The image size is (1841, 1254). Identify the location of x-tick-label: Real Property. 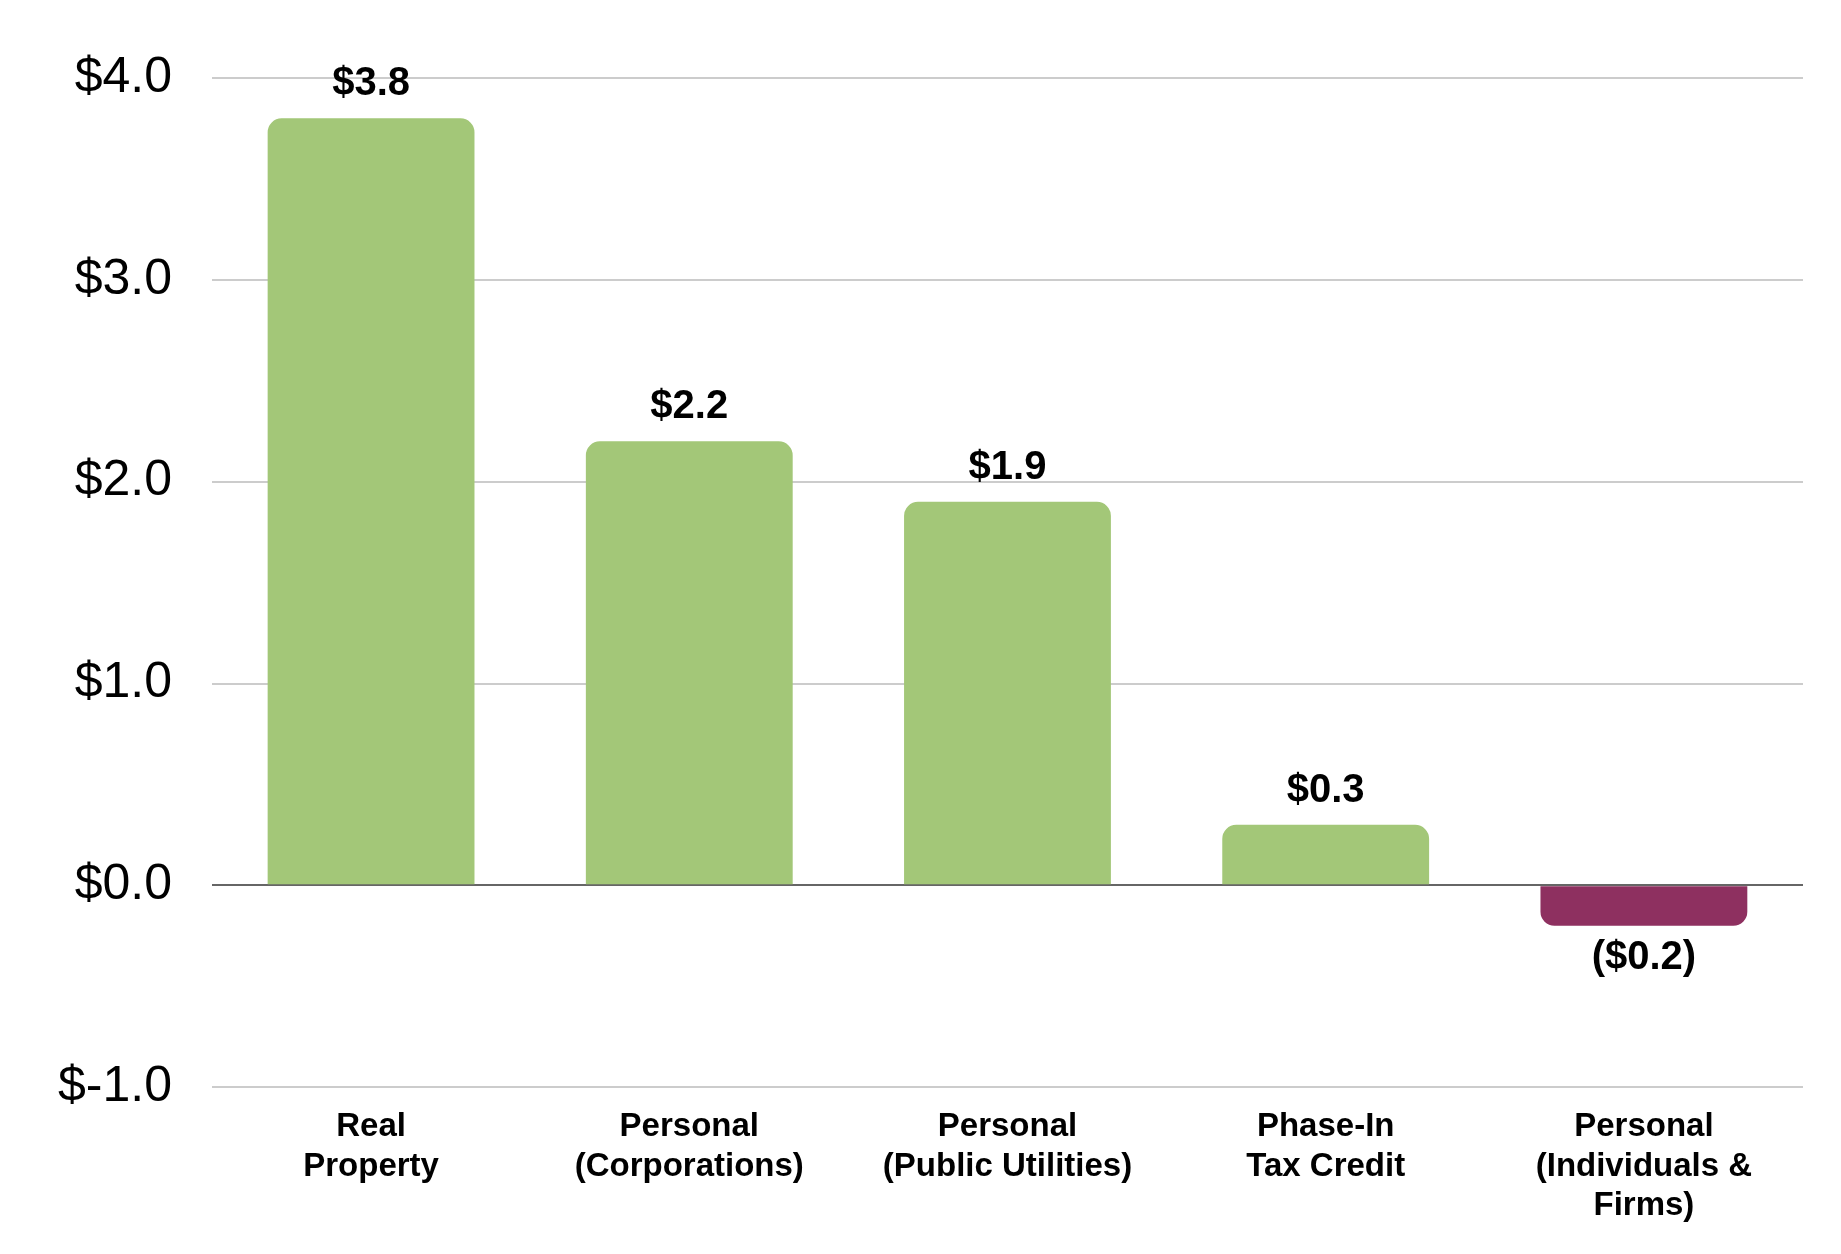
(371, 1144).